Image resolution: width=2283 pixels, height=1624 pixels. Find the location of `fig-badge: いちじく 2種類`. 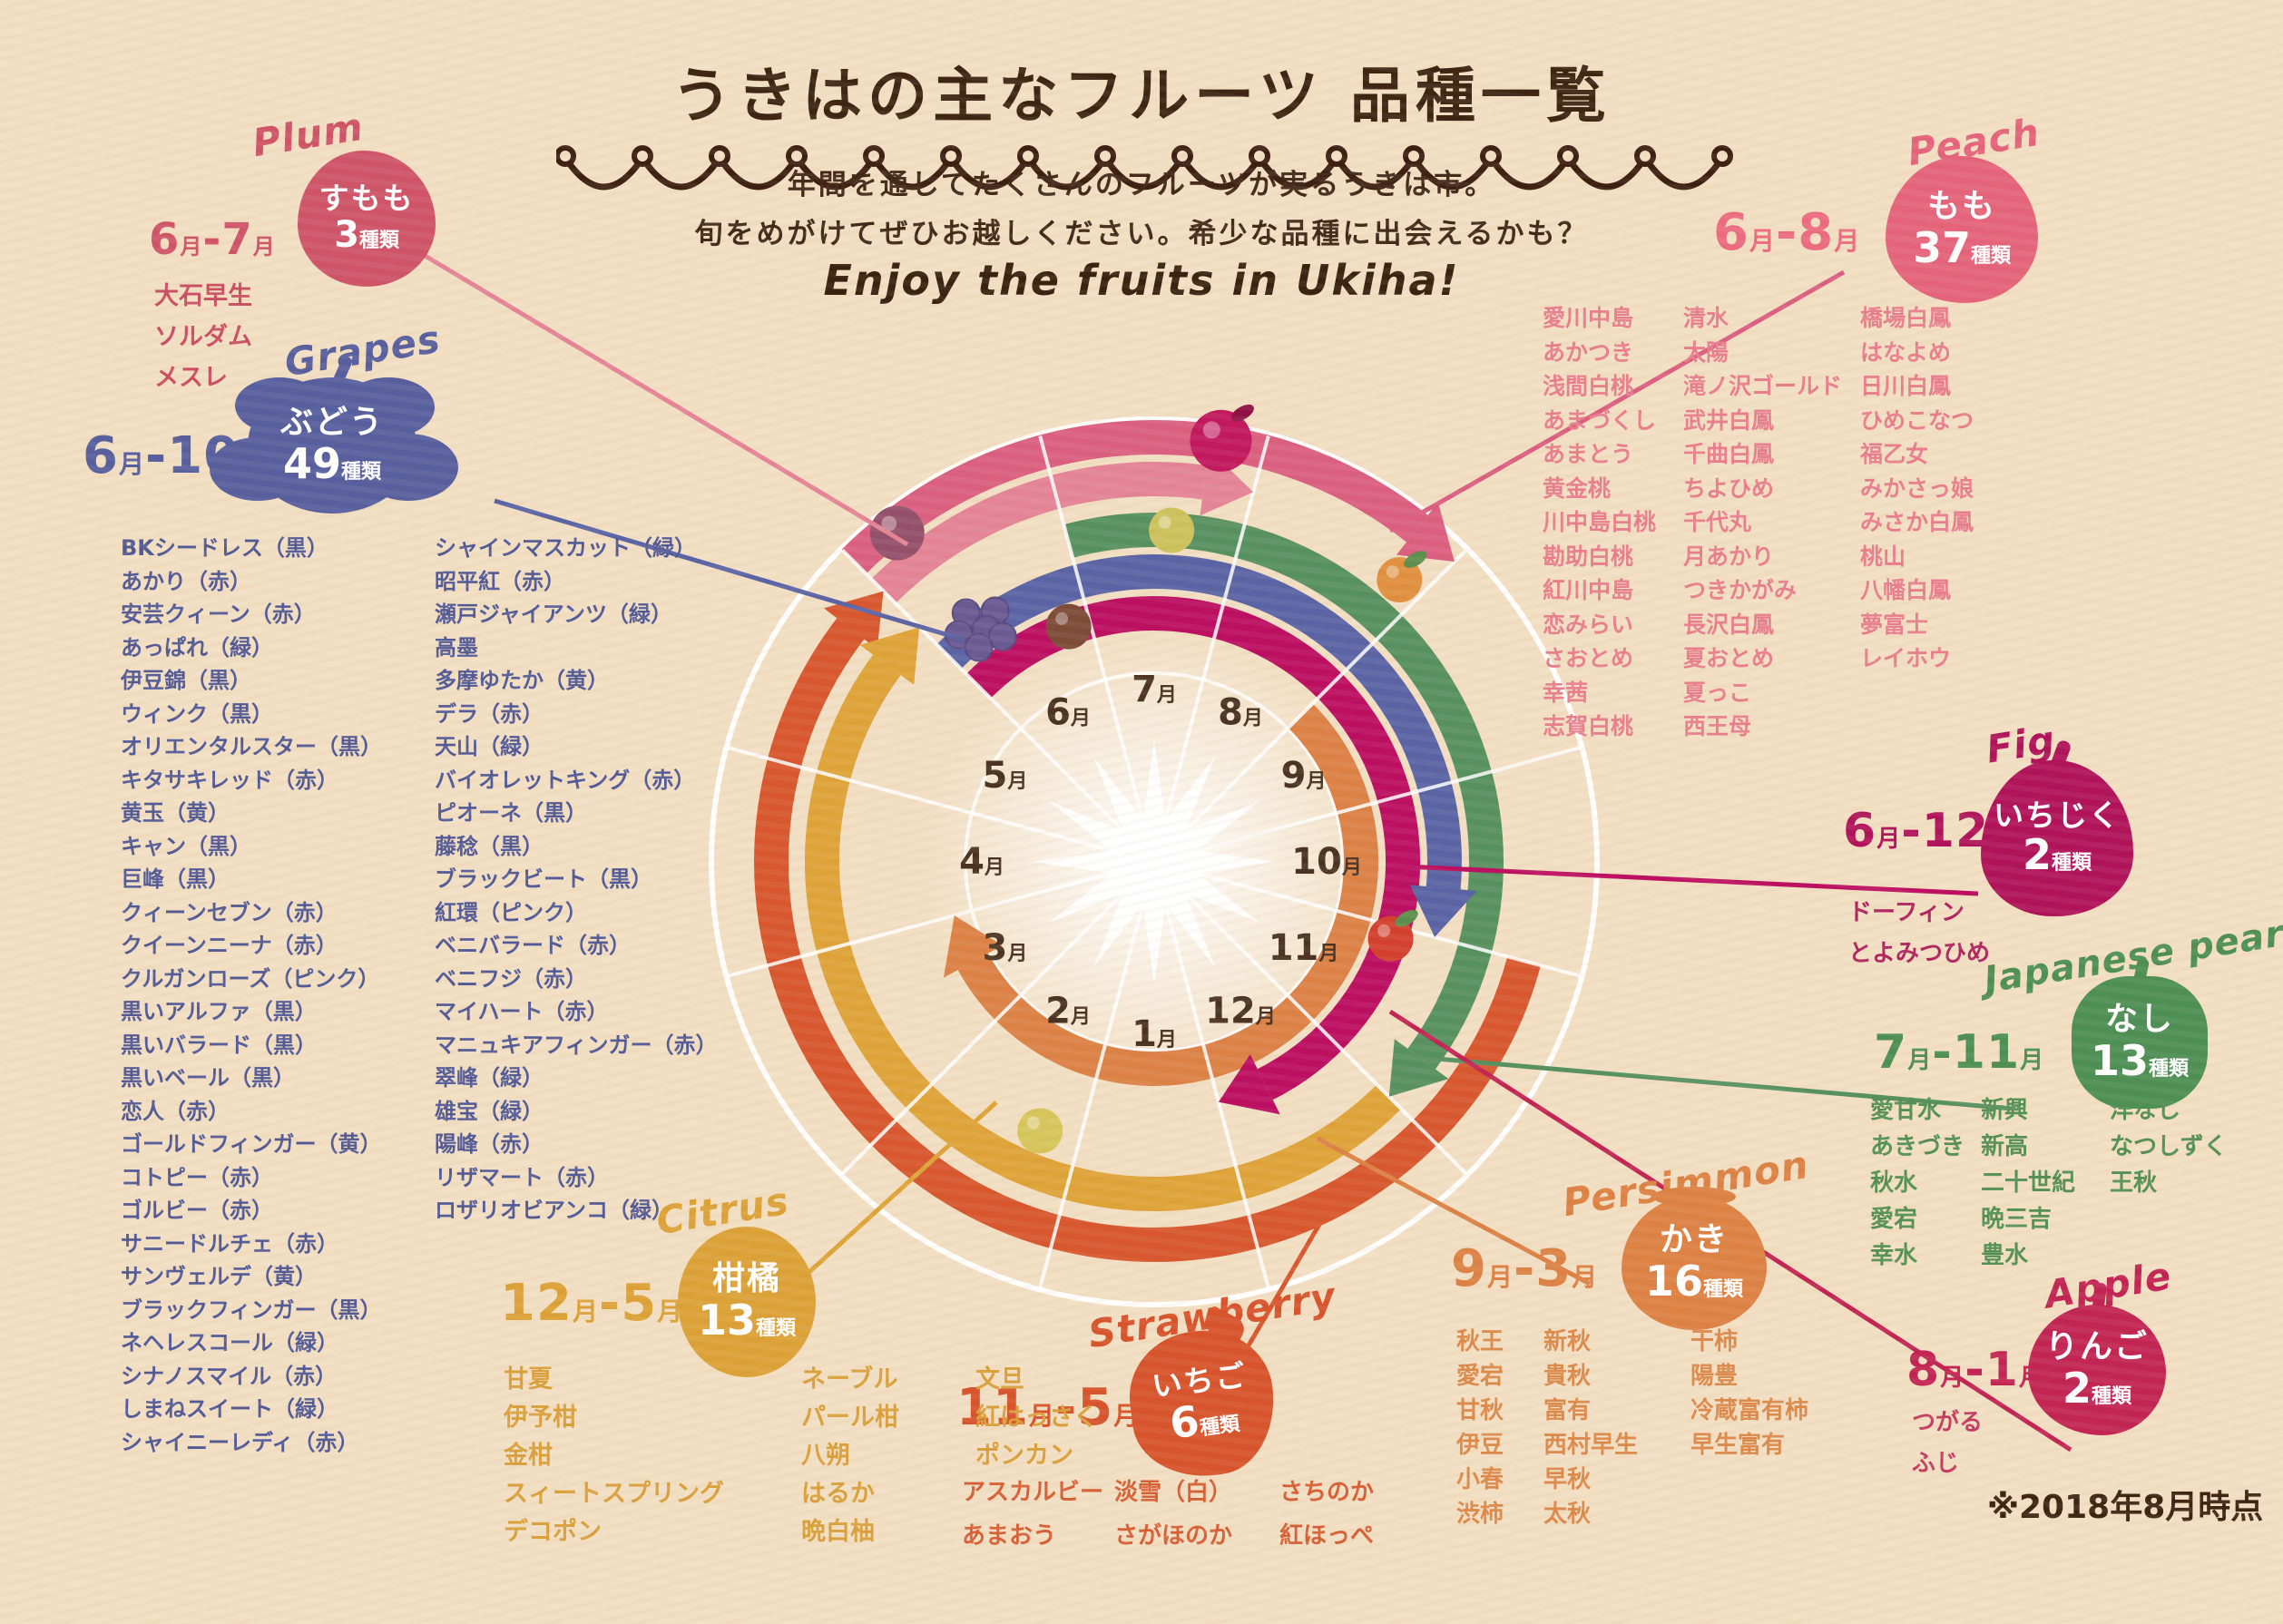

fig-badge: いちじく 2種類 is located at coordinates (2057, 838).